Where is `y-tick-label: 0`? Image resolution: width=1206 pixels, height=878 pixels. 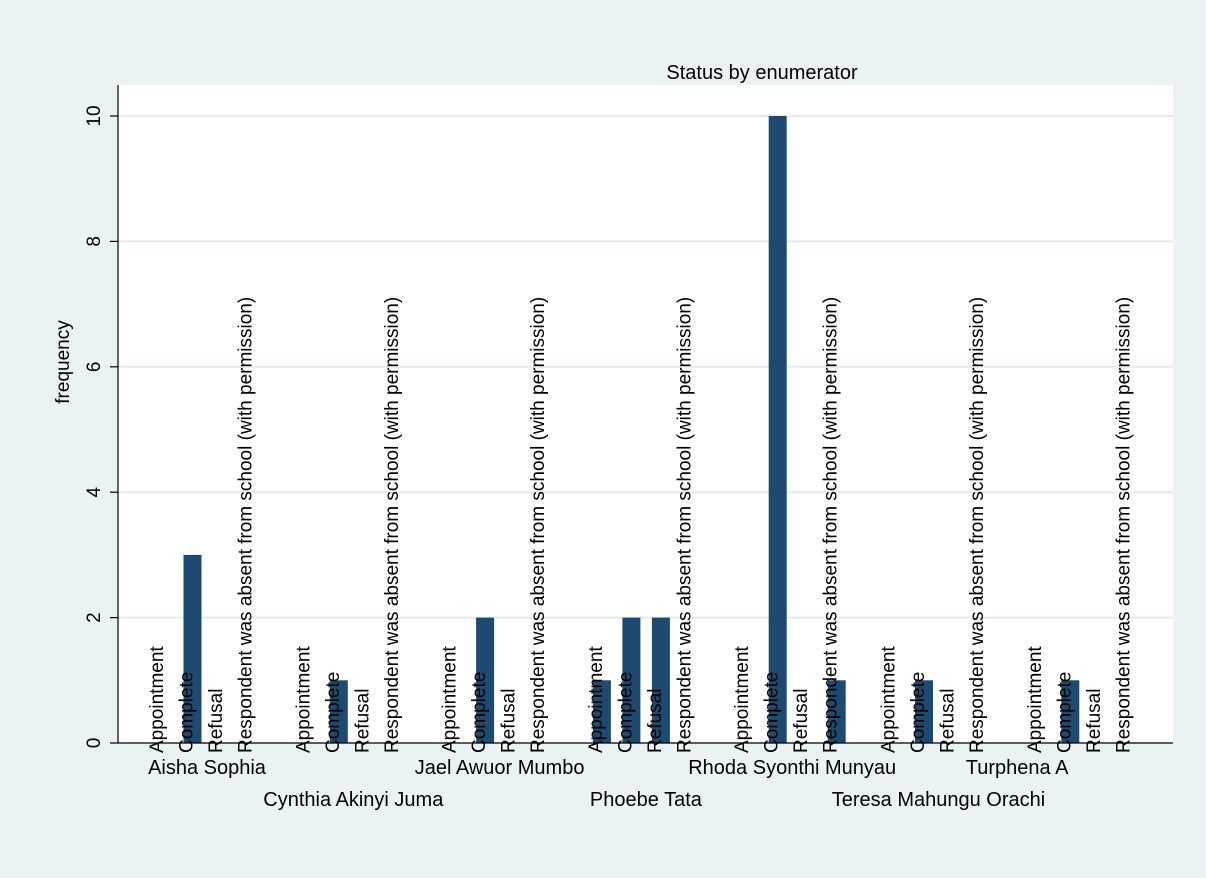 y-tick-label: 0 is located at coordinates (94, 743).